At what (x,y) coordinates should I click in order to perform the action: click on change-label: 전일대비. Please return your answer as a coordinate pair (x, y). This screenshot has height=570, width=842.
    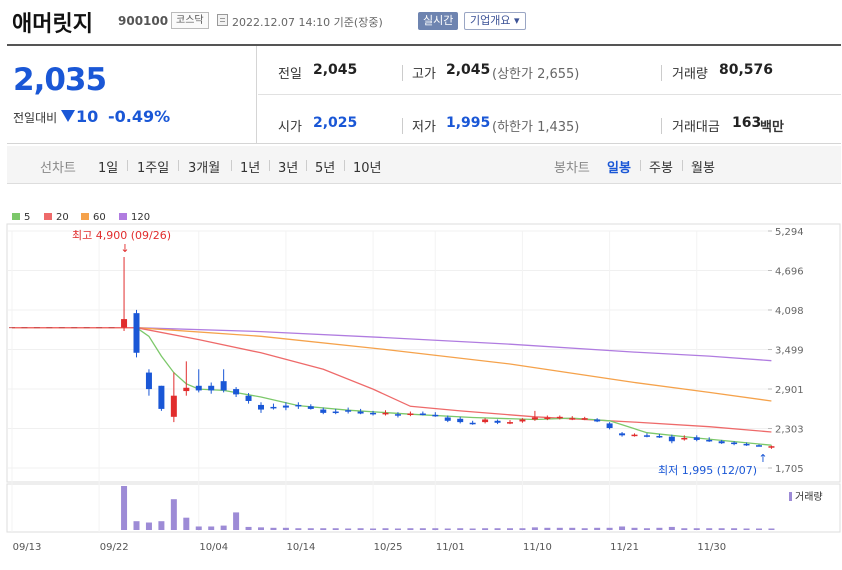
    Looking at the image, I should click on (35, 118).